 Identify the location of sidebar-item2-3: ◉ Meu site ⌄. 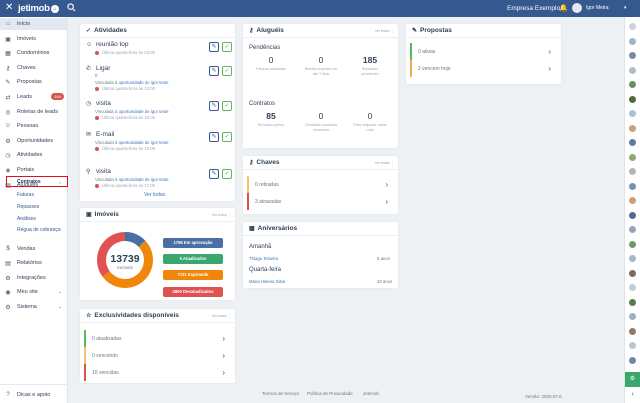
(34, 292).